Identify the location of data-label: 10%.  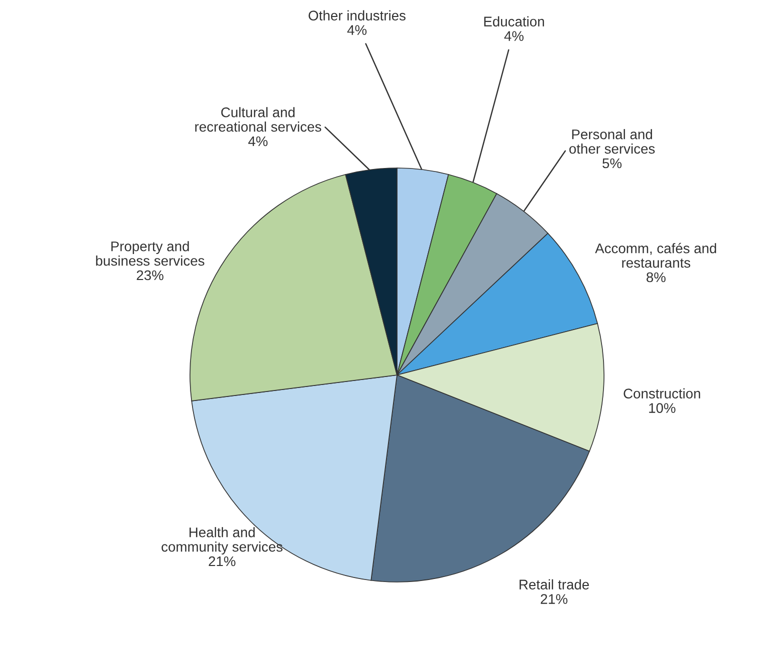
(662, 408).